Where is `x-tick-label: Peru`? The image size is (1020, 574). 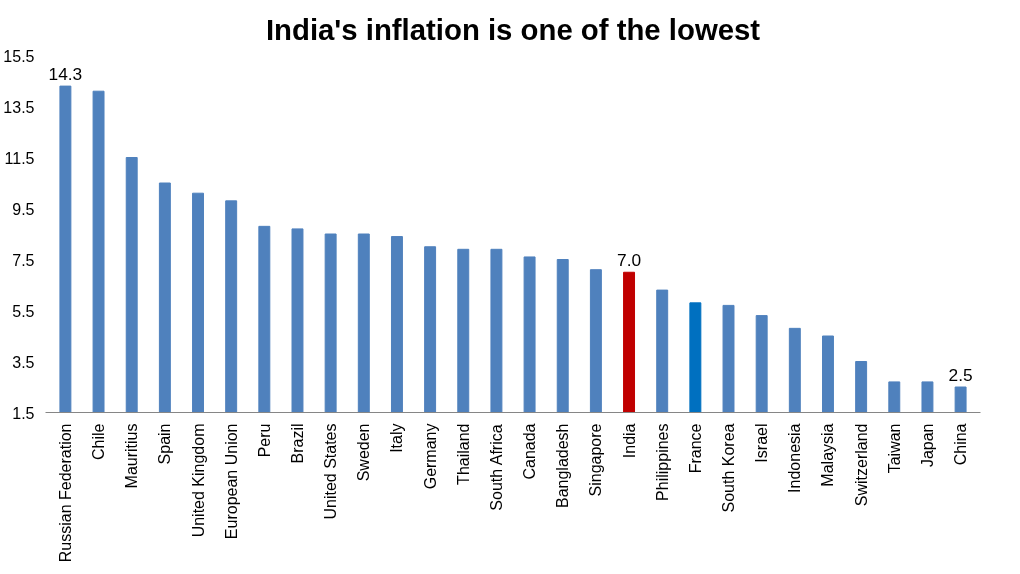
x-tick-label: Peru is located at coordinates (264, 440).